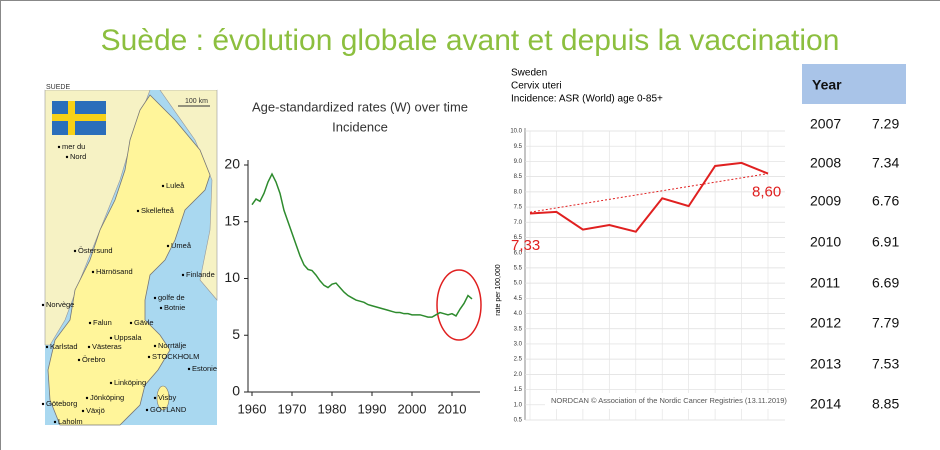 This screenshot has height=450, width=940. Describe the element at coordinates (825, 242) in the screenshot. I see `table-cell: 2010` at that location.